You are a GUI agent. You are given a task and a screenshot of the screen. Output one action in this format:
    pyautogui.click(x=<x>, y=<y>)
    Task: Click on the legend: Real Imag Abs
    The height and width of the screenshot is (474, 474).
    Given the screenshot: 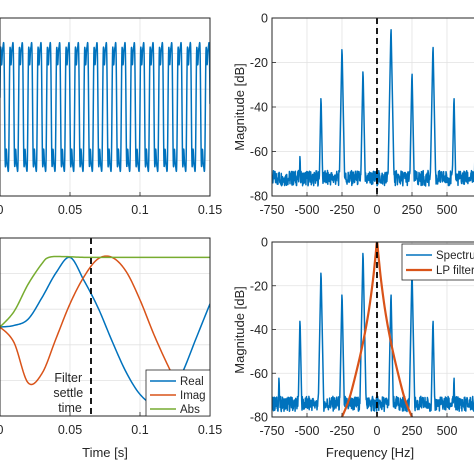 What is the action you would take?
    pyautogui.click(x=178, y=393)
    